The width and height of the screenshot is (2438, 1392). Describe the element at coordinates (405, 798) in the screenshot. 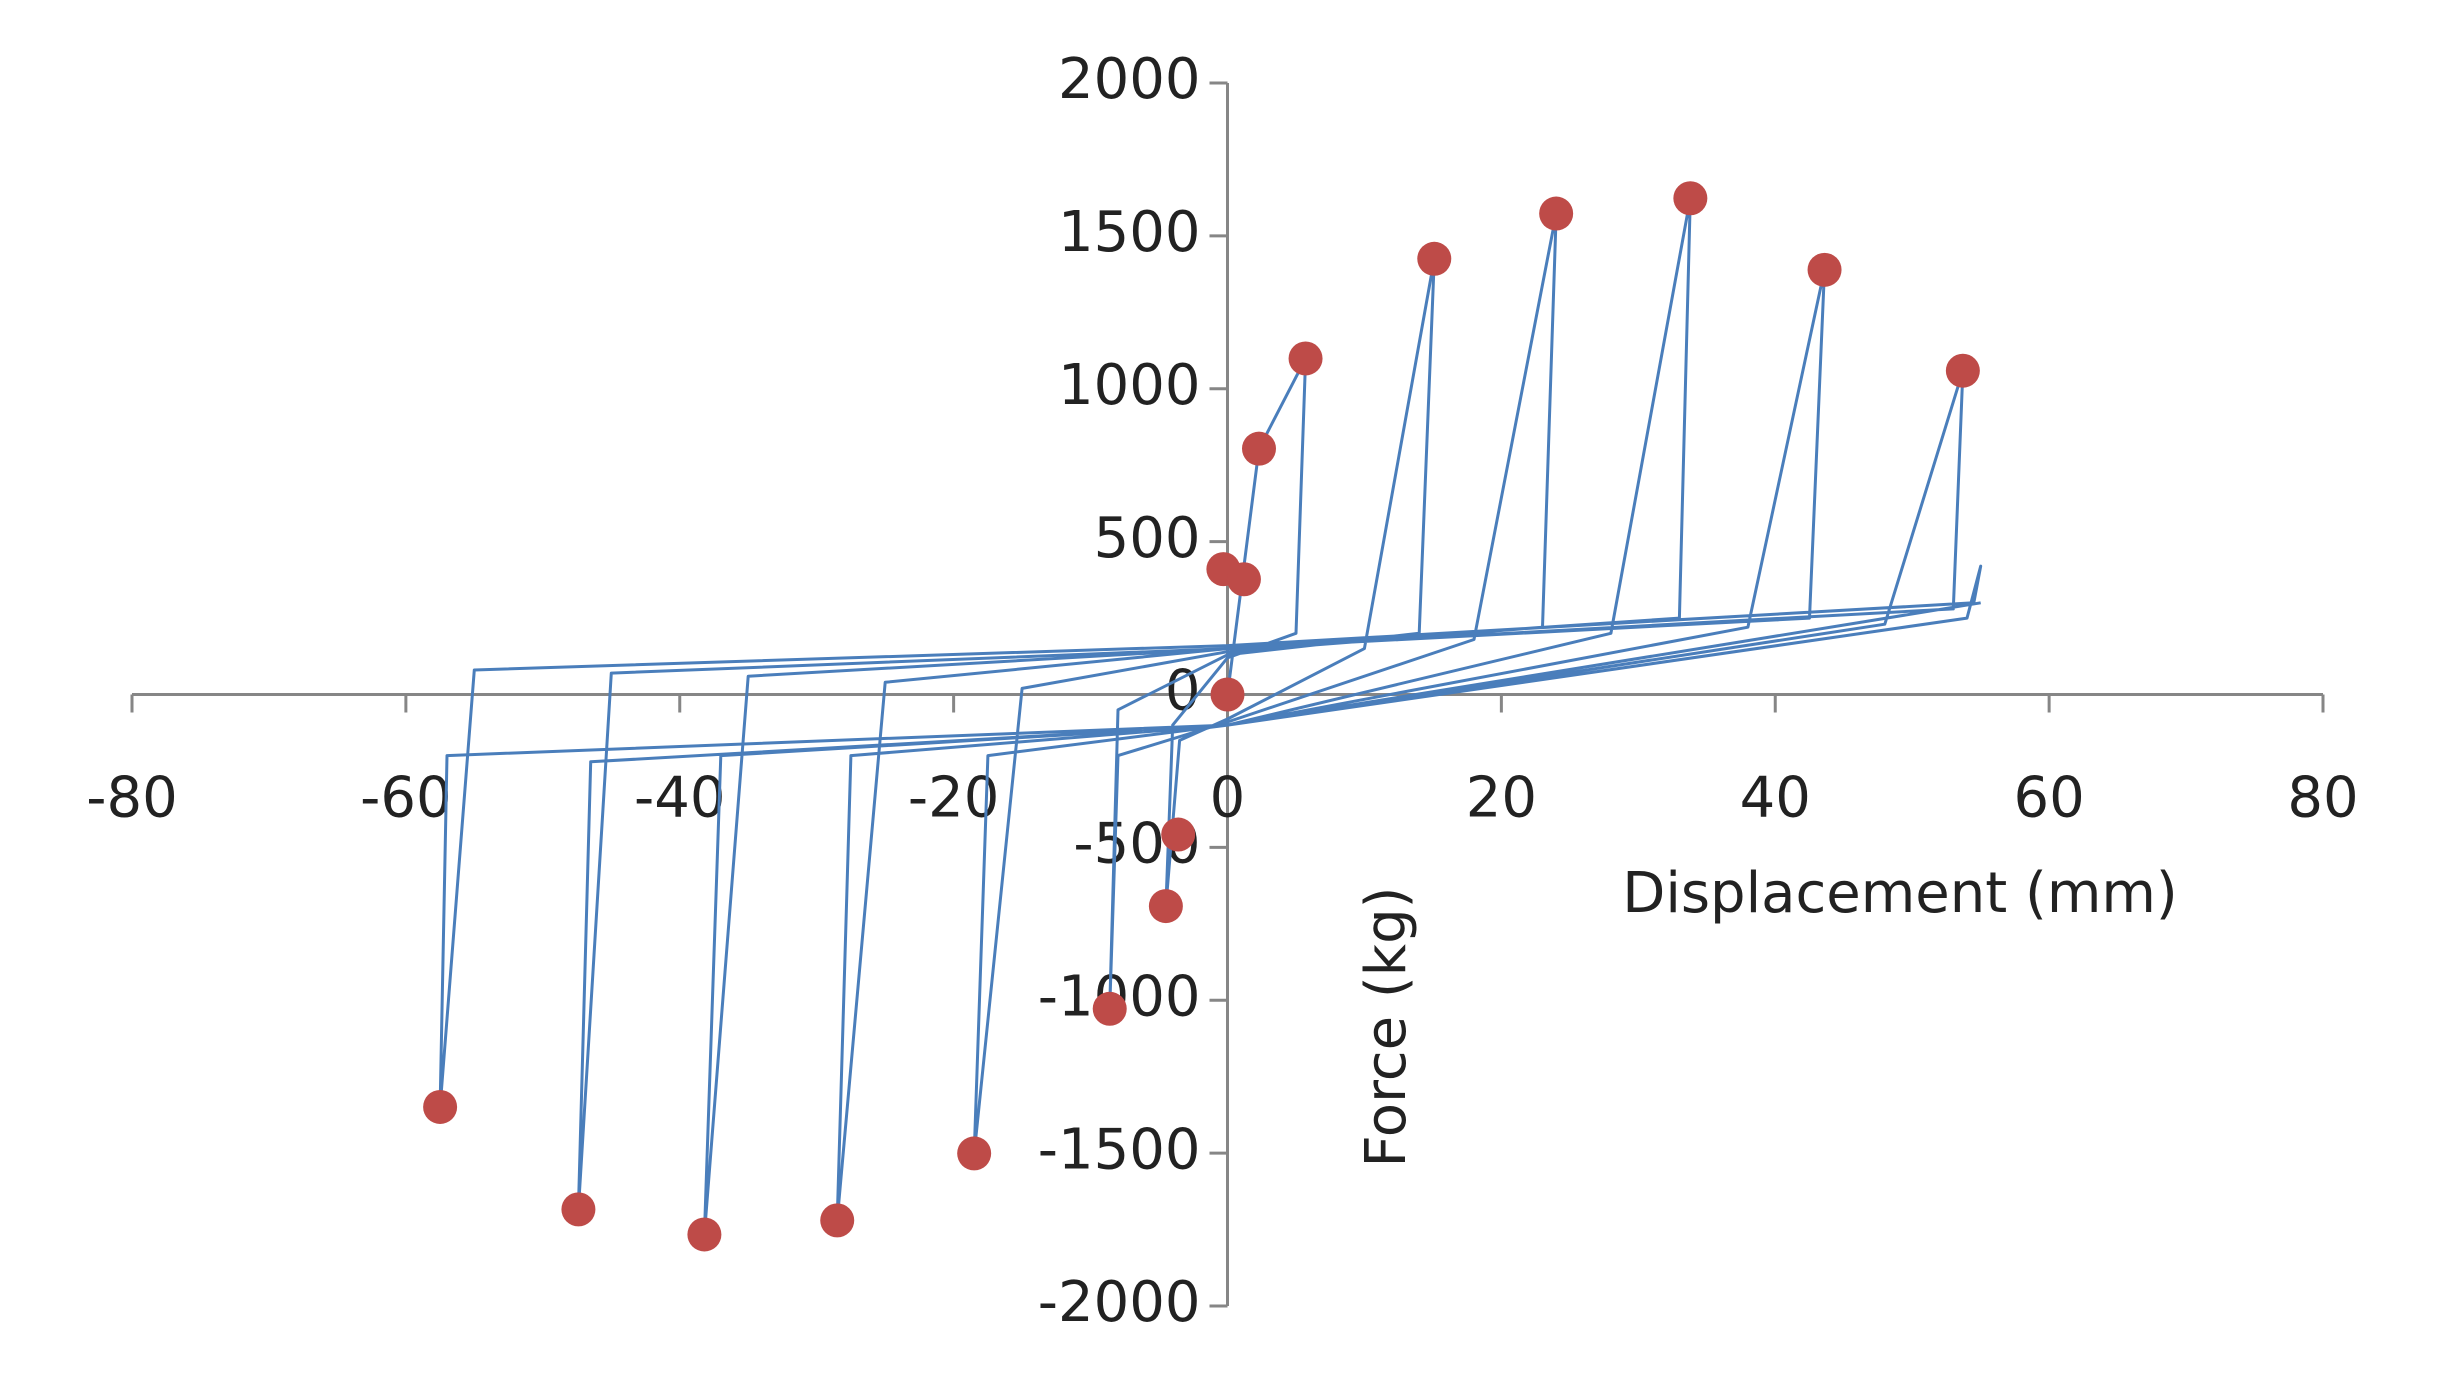

I see `x-tick-label: -60` at that location.